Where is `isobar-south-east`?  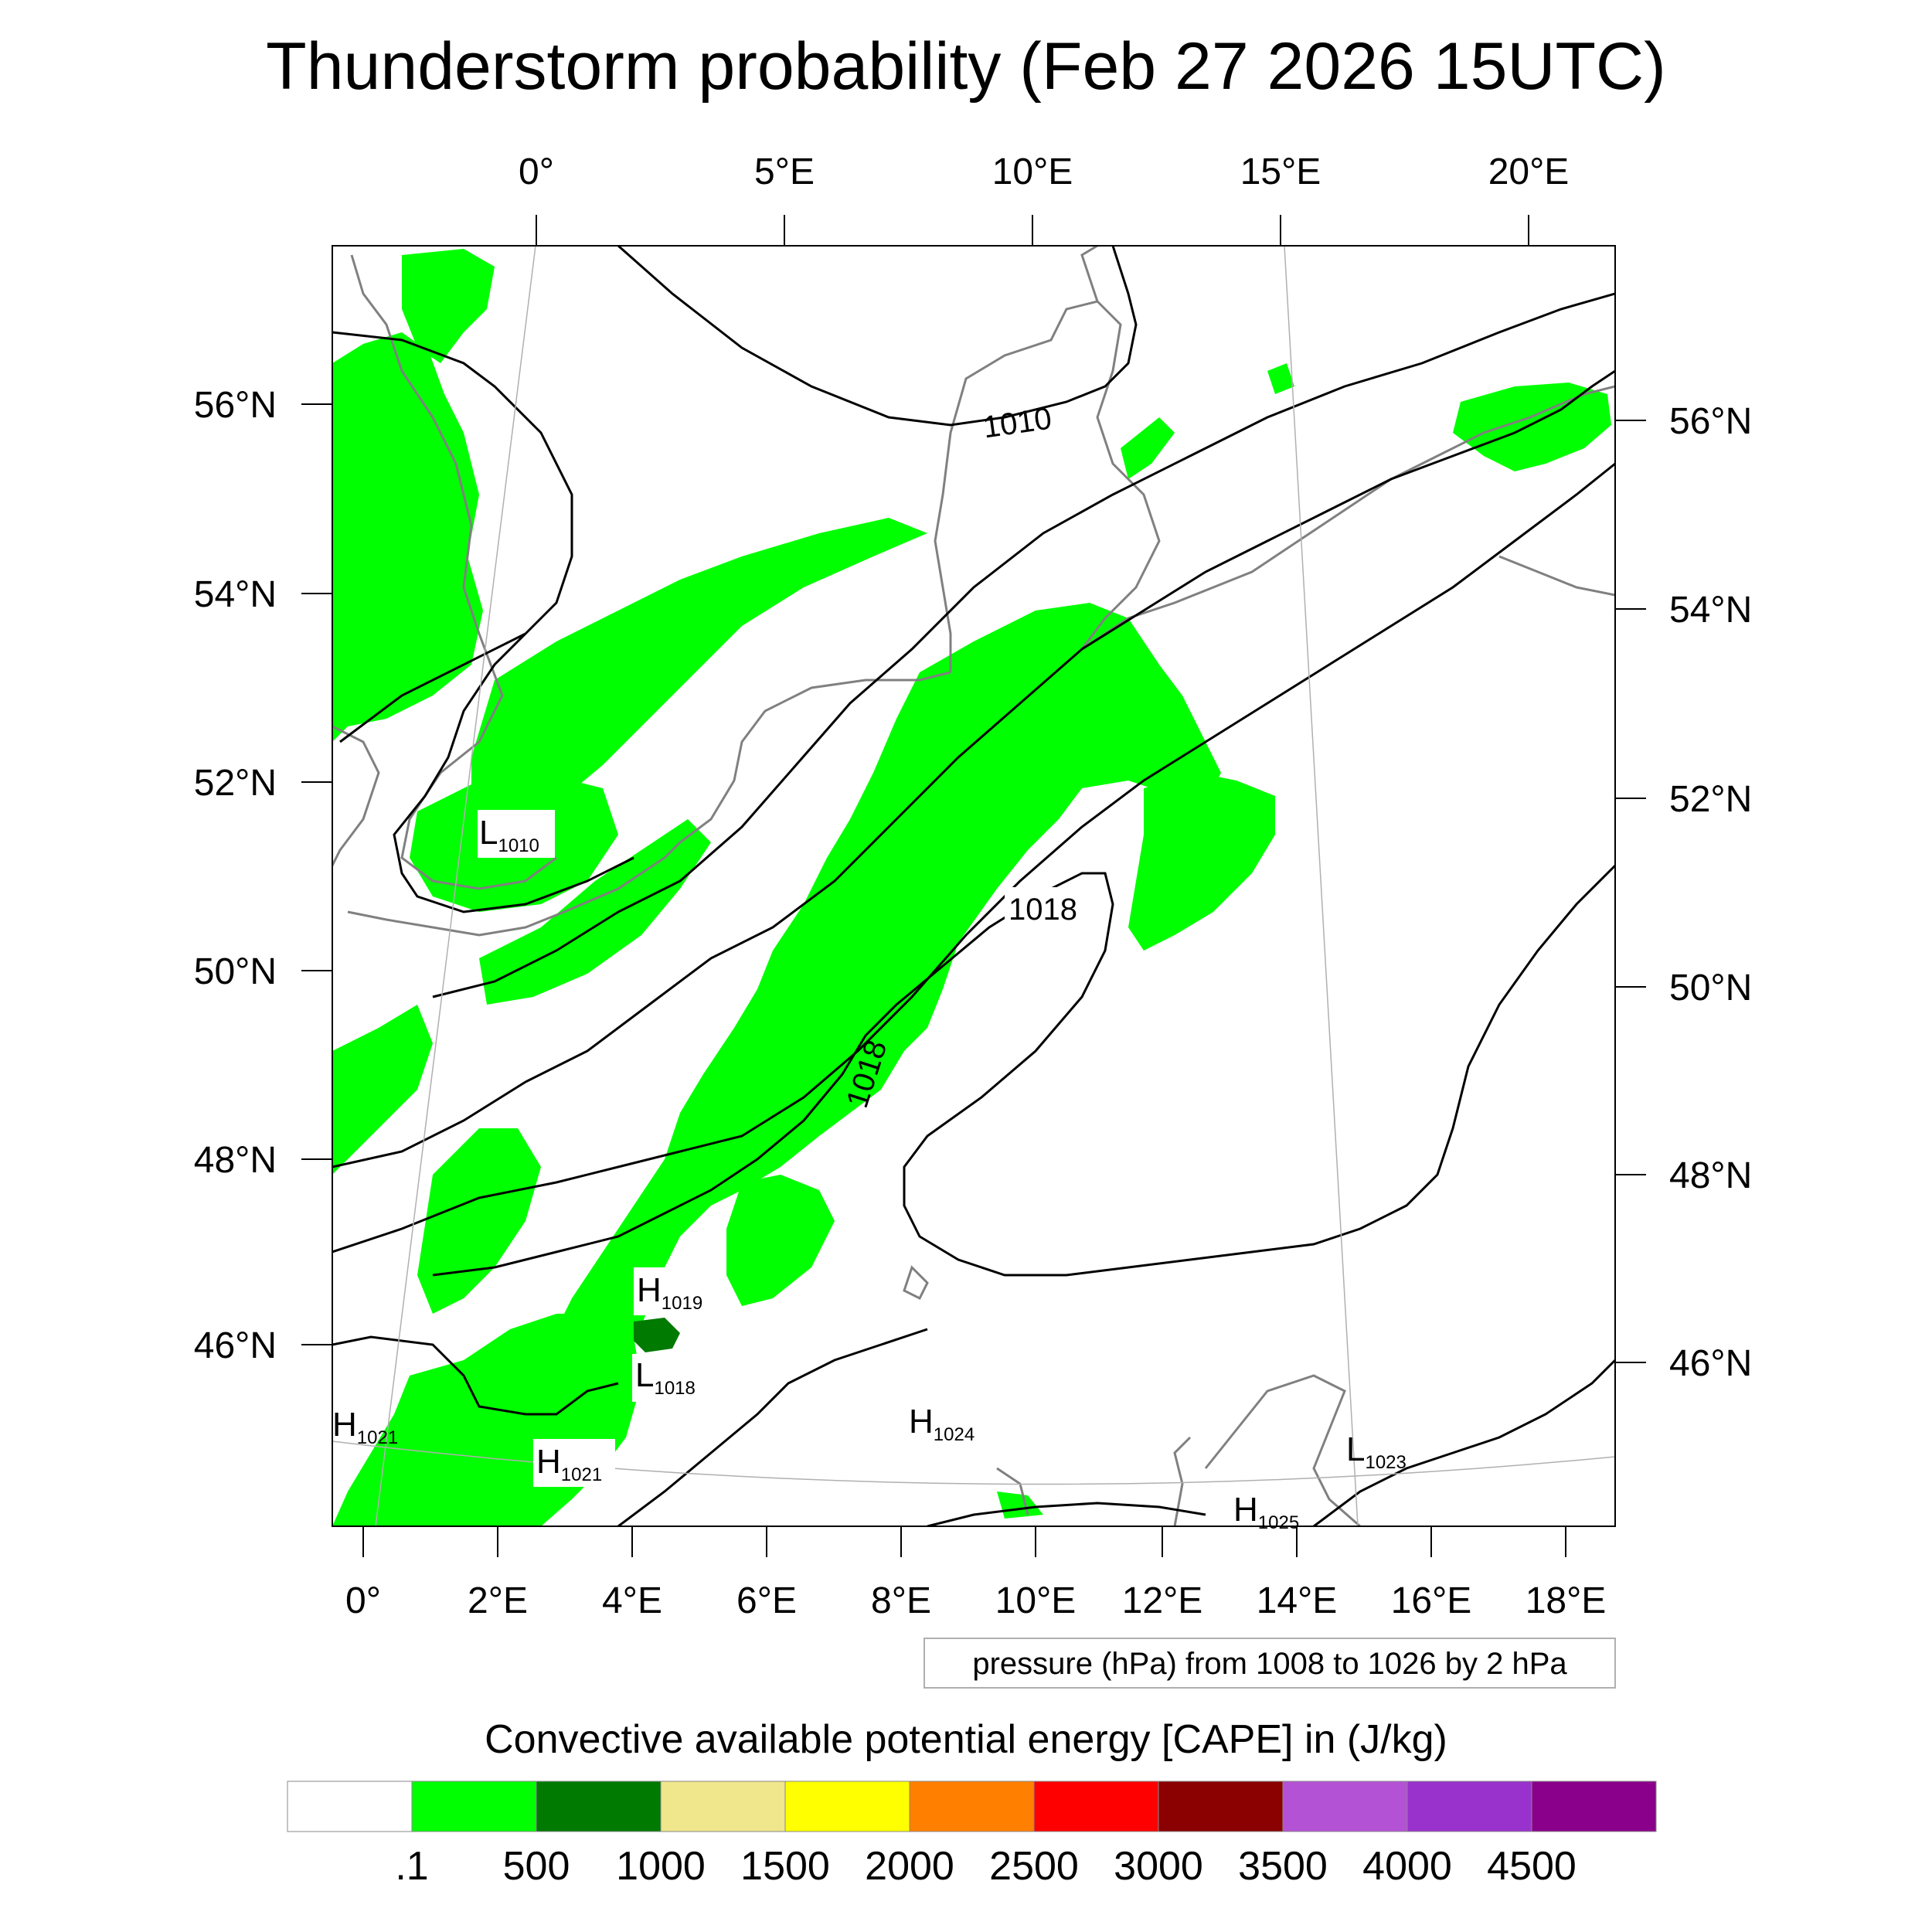
isobar-south-east is located at coordinates (1464, 1442).